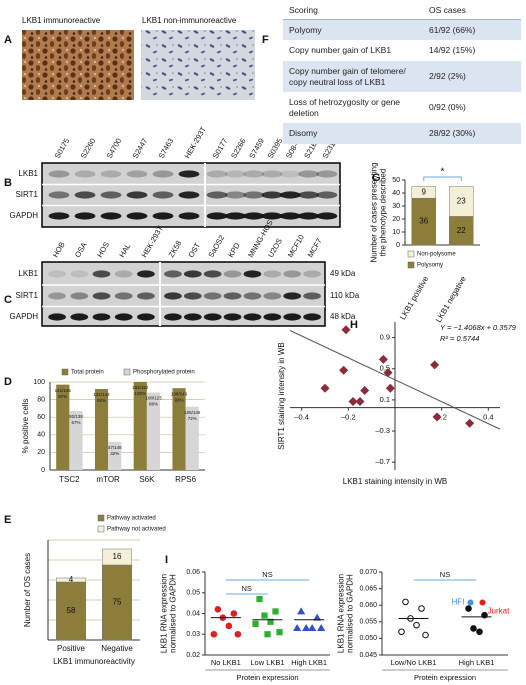 This screenshot has width=526, height=685. What do you see at coordinates (396, 193) in the screenshot?
I see `y-tick-label: 40` at bounding box center [396, 193].